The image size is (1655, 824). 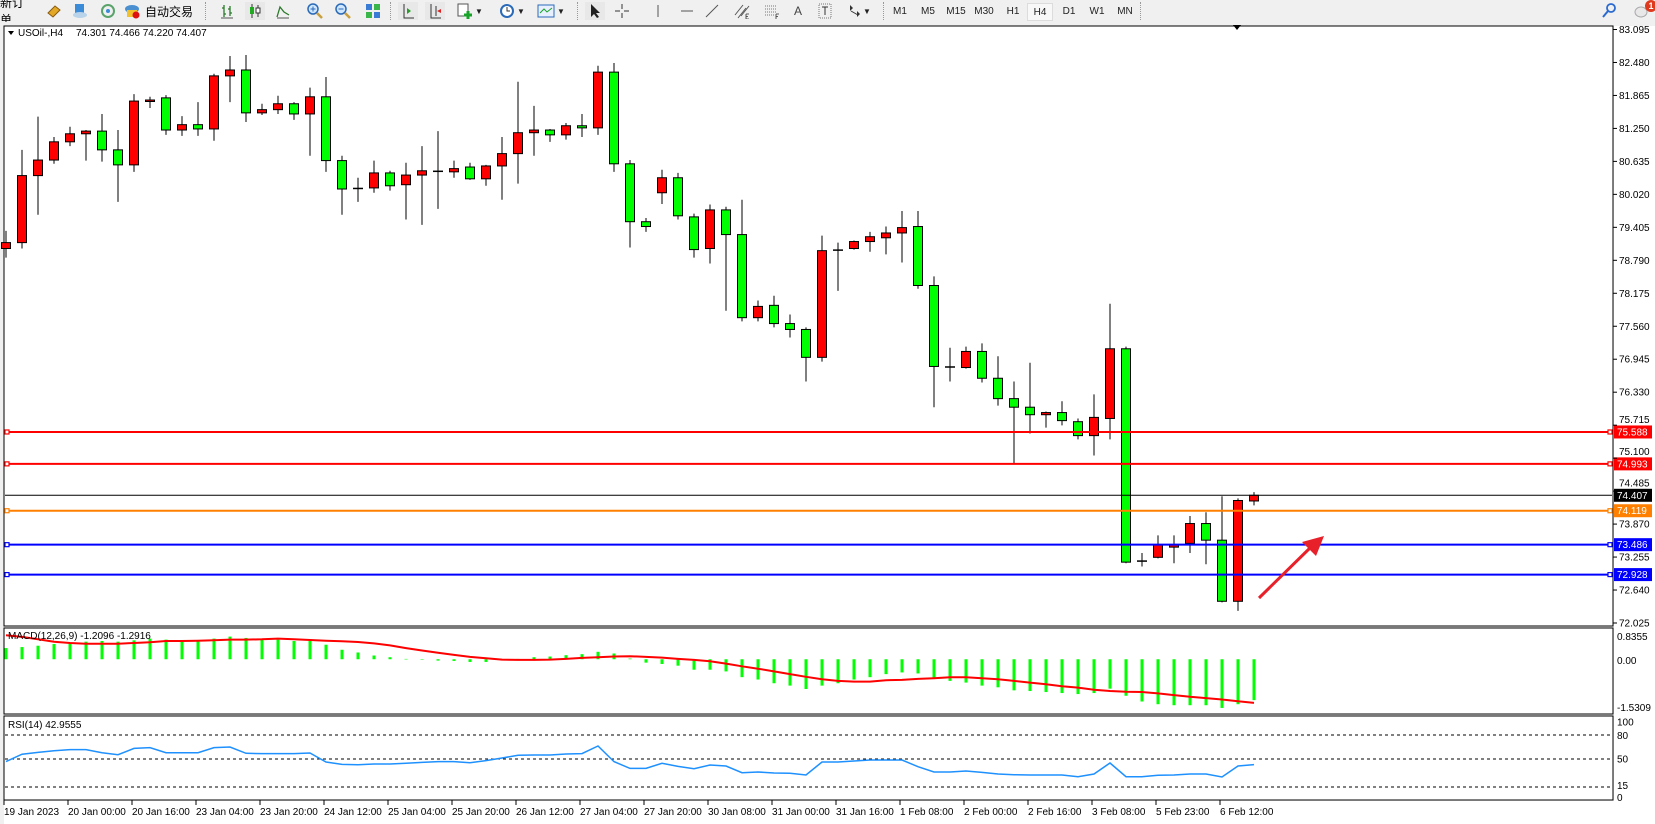 What do you see at coordinates (1040, 12) in the screenshot?
I see `timeframe-h4: H4` at bounding box center [1040, 12].